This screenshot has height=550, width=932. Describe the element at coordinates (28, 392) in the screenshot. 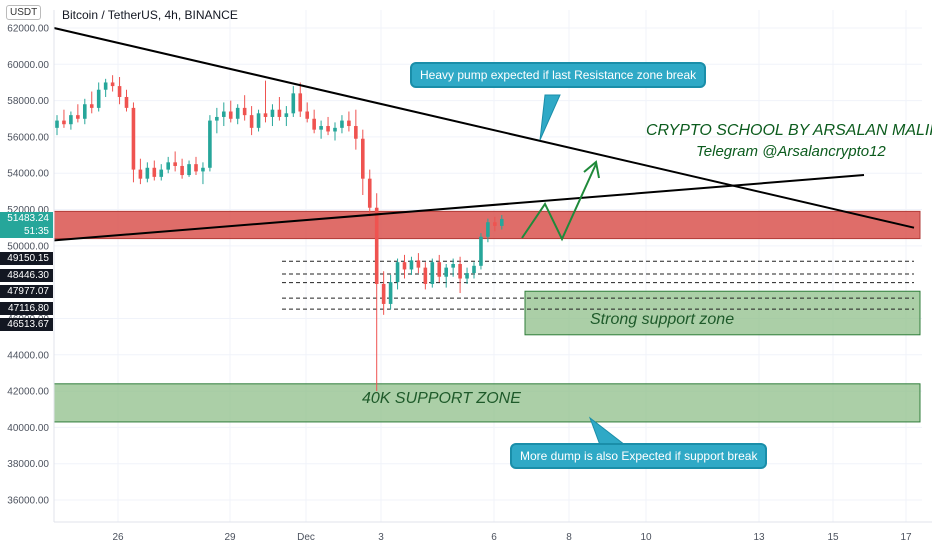

I see `y-tick-label: 42000.00` at that location.